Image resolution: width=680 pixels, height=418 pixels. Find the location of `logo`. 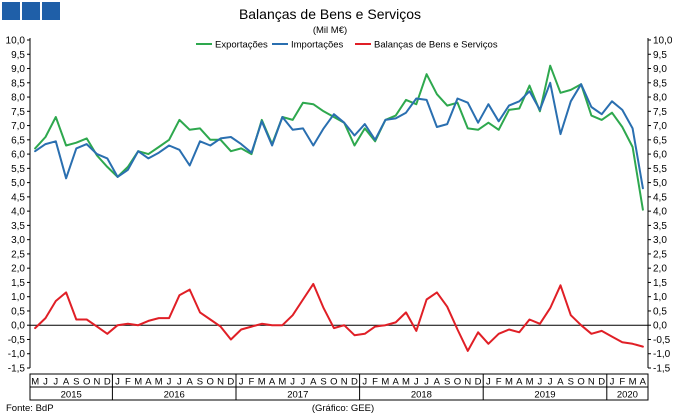

logo is located at coordinates (31, 11).